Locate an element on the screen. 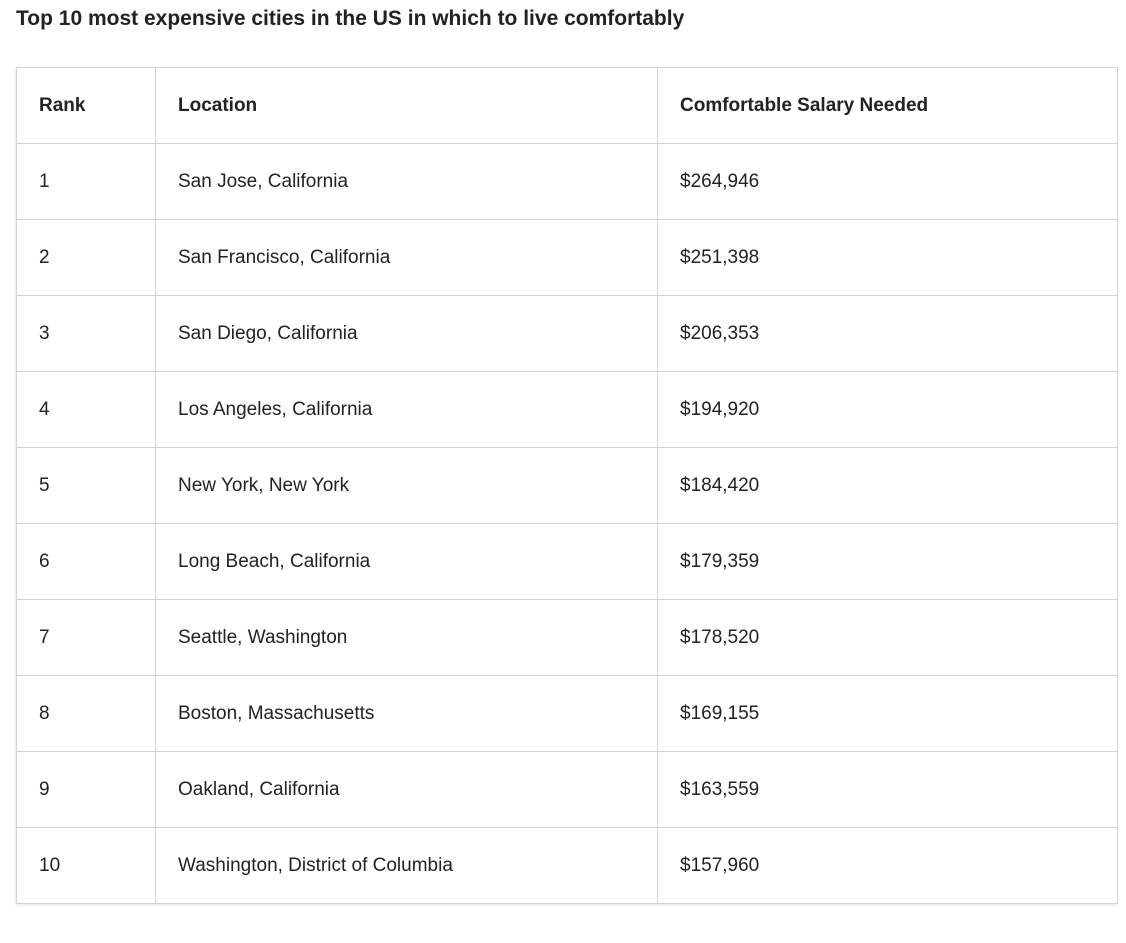  salary-cell: $178,520 is located at coordinates (887, 637).